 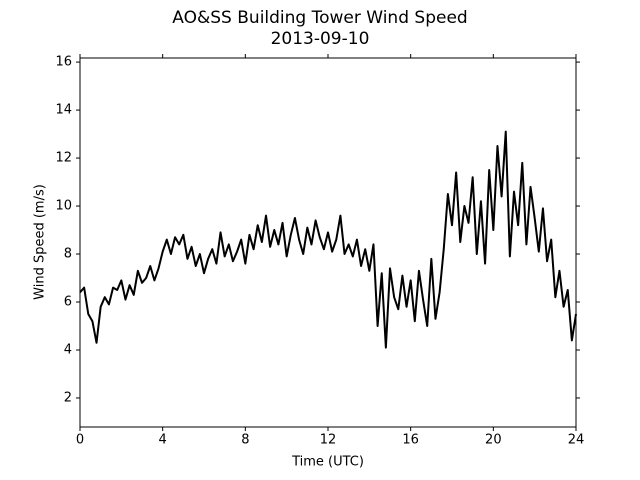 What do you see at coordinates (63, 158) in the screenshot?
I see `y-tick-label: 12` at bounding box center [63, 158].